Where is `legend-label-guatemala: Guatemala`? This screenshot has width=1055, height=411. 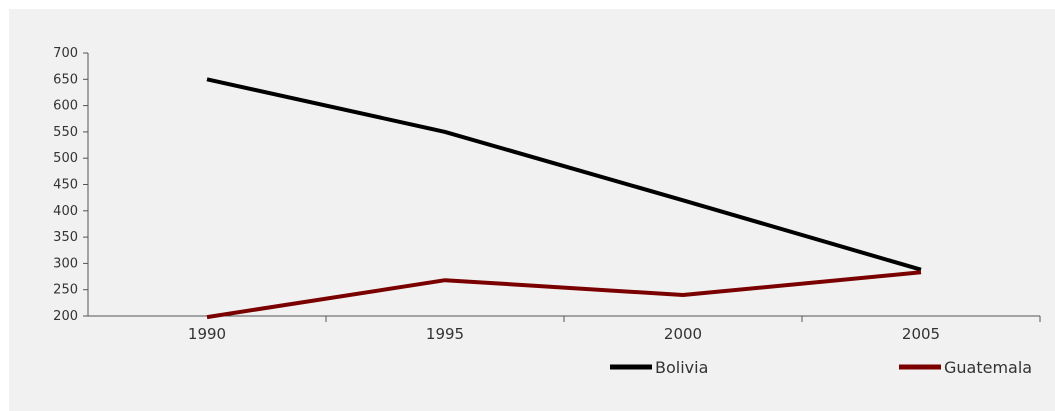 legend-label-guatemala: Guatemala is located at coordinates (988, 367).